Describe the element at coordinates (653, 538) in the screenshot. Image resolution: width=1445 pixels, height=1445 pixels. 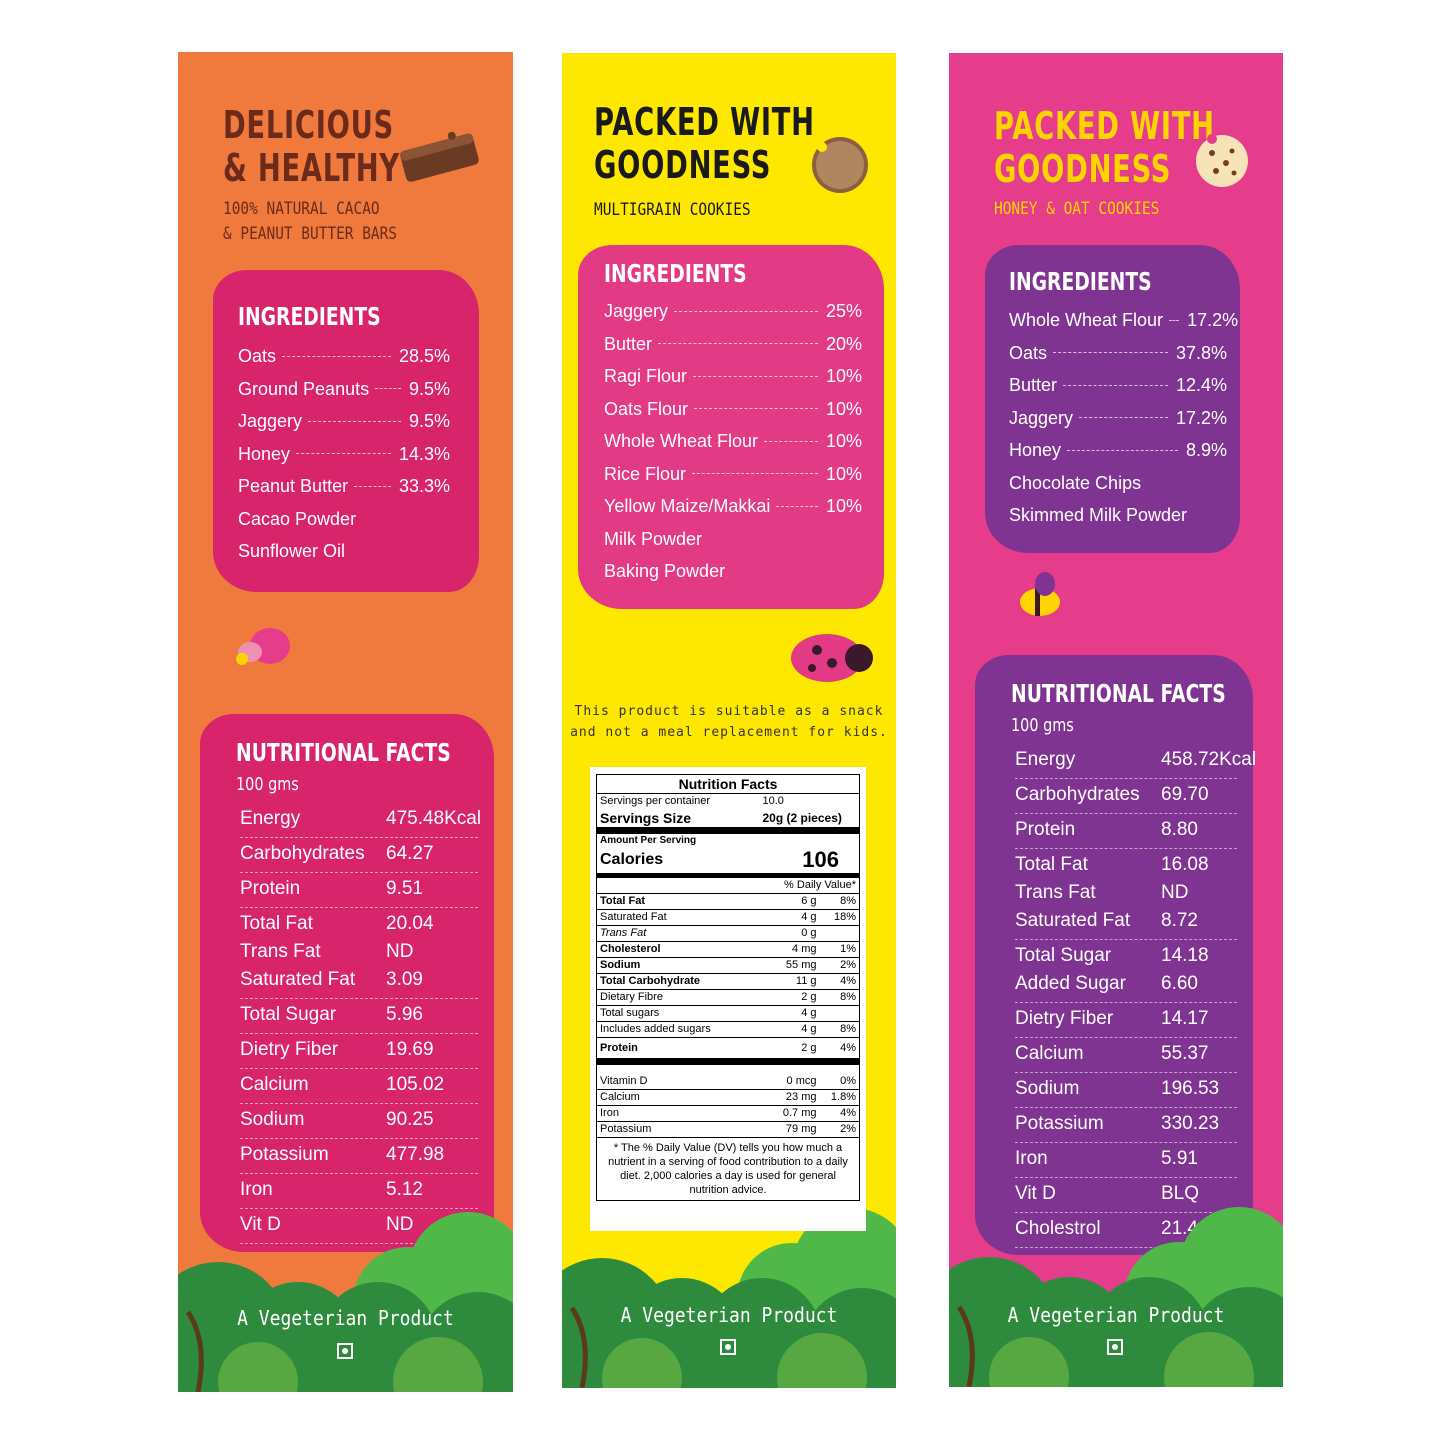
I see `ingredient-name: Milk Powder` at that location.